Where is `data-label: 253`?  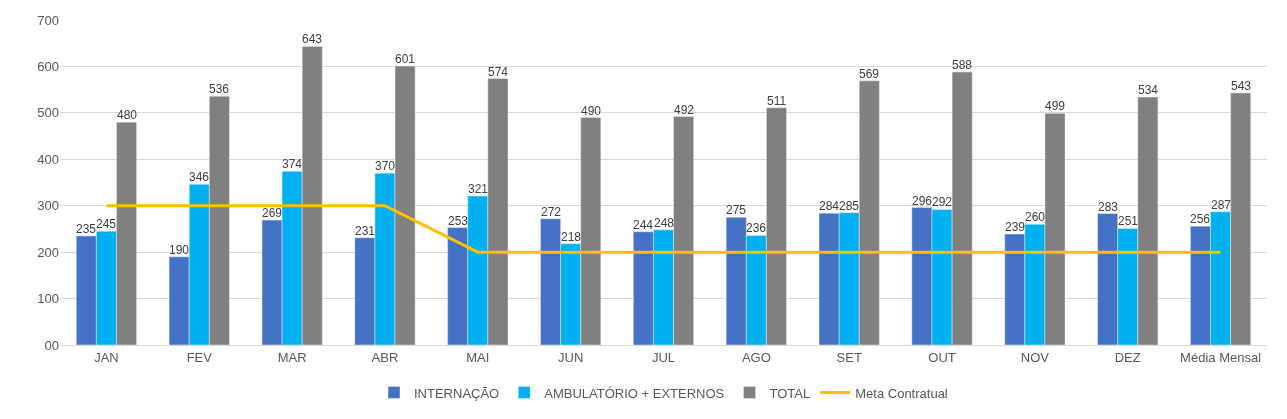
data-label: 253 is located at coordinates (458, 221).